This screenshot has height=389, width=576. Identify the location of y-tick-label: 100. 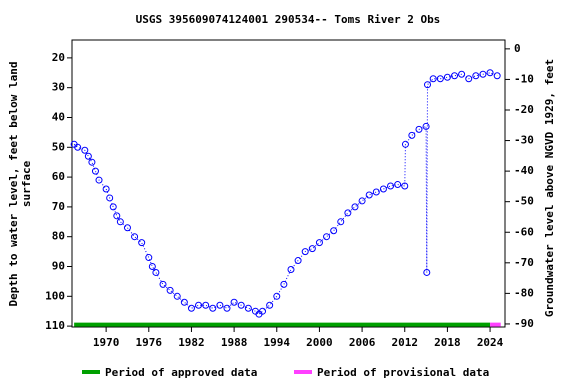
(55, 295).